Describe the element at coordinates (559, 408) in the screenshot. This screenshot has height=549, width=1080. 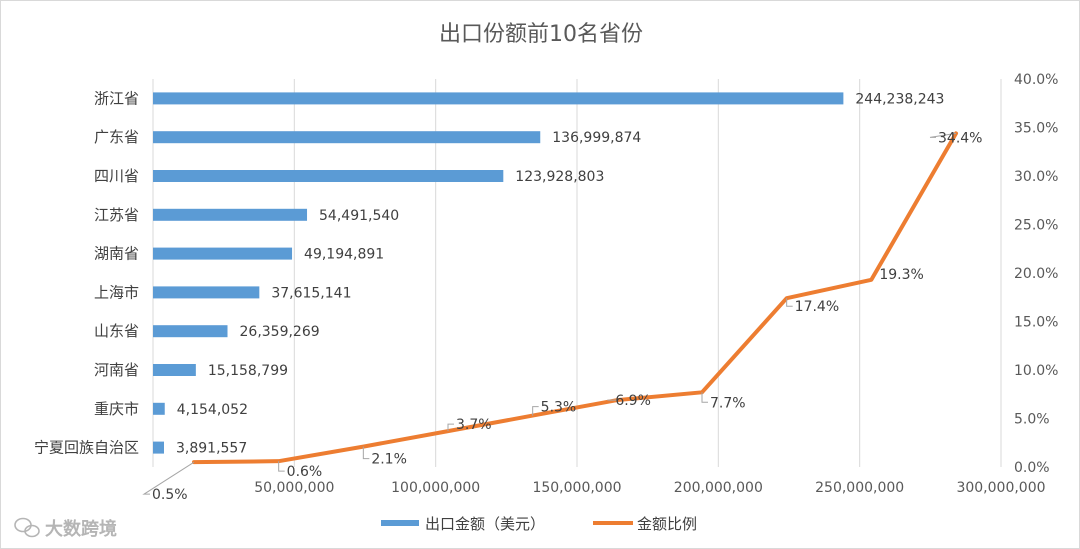
I see `line-data-label: 5.3%` at that location.